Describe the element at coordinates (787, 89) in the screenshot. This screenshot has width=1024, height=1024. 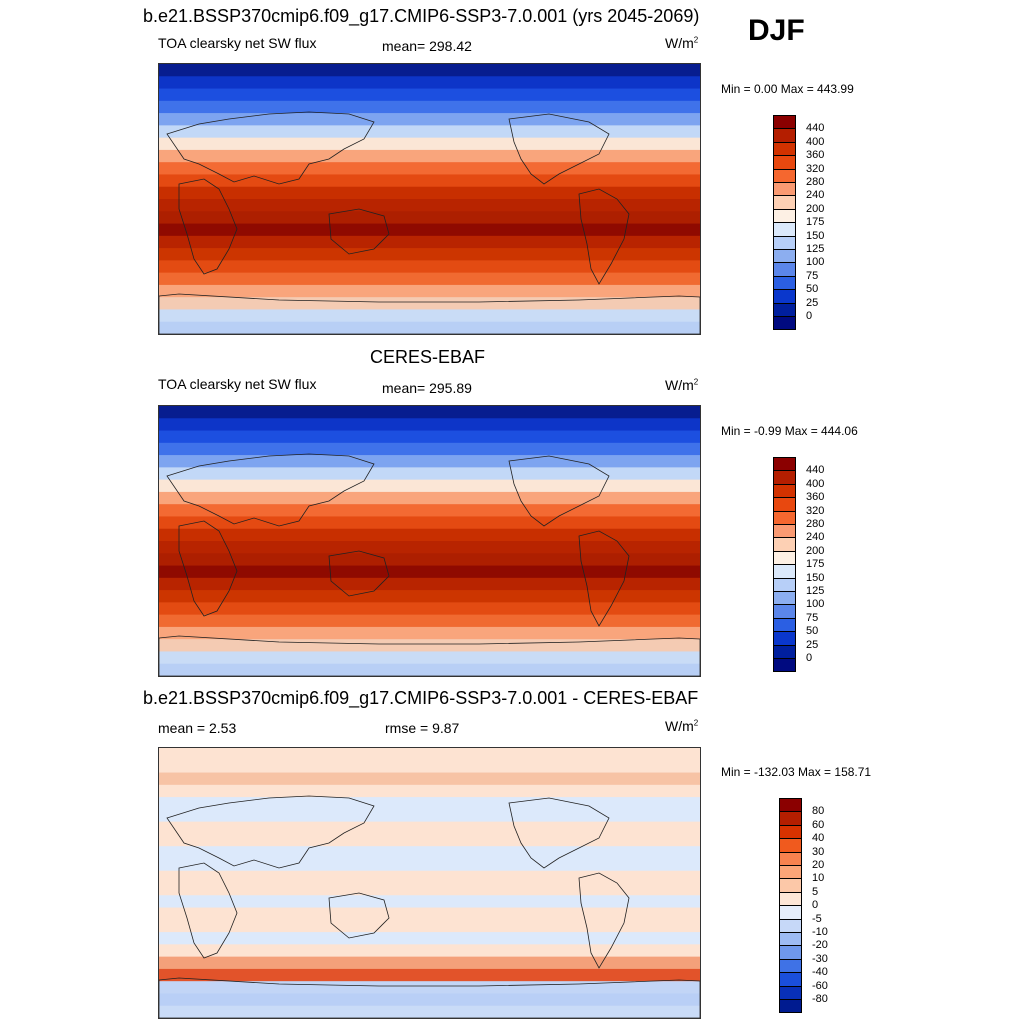
I see `panel-1-minmax: Min = 0.00 Max = 443.99` at that location.